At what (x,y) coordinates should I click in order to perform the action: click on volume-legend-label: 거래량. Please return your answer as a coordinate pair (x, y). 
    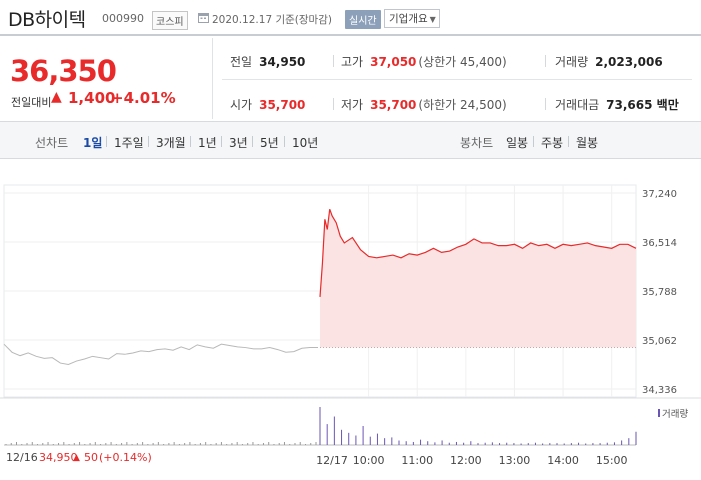
    Looking at the image, I should click on (675, 414).